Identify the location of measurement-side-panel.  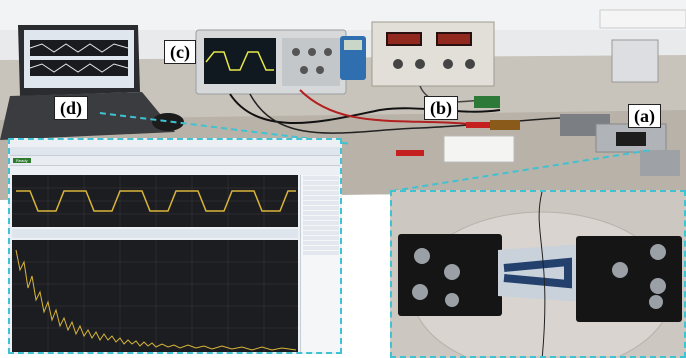
(320, 264).